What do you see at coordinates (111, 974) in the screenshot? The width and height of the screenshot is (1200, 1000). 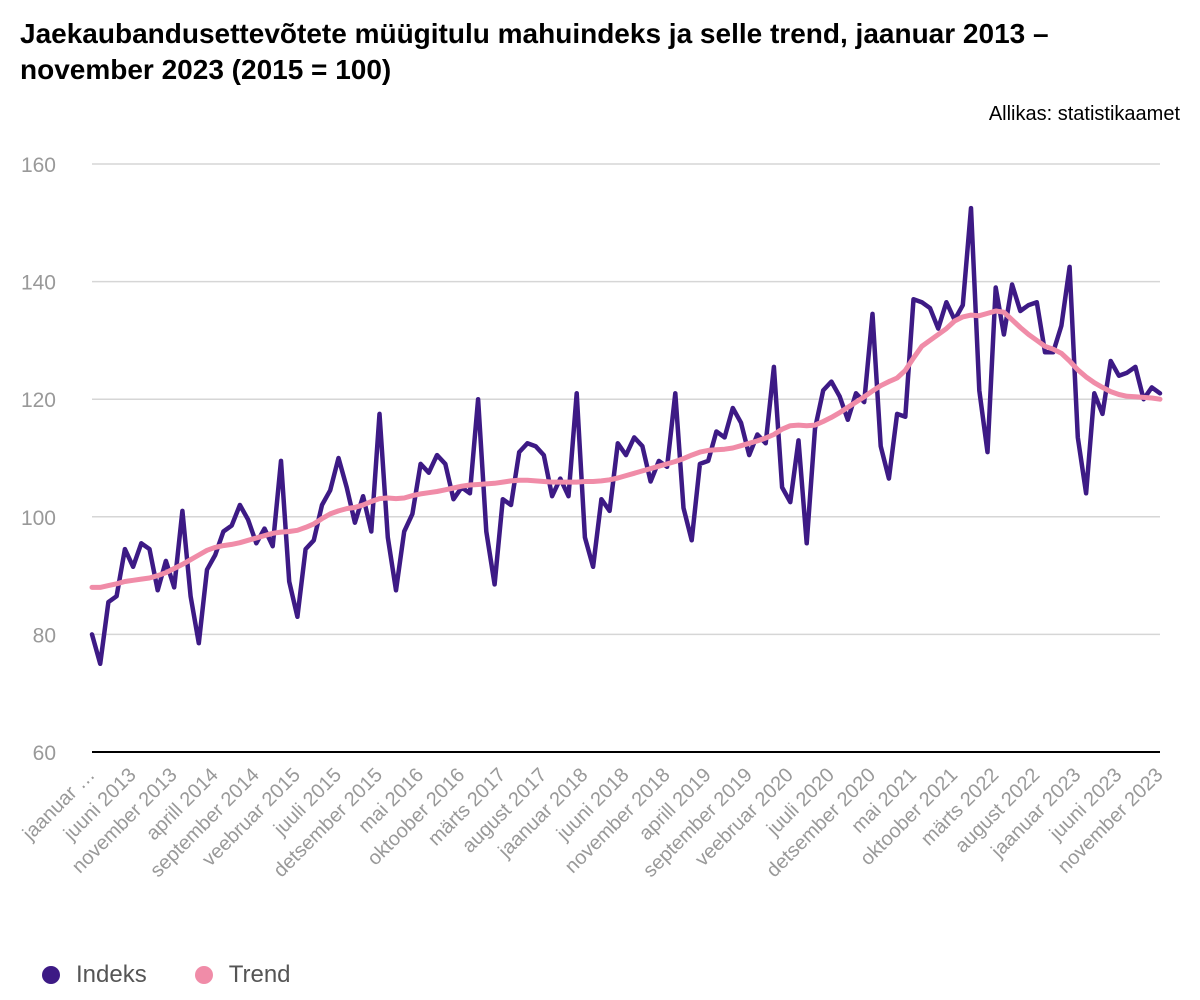 I see `legend-label-indeks: Indeks` at bounding box center [111, 974].